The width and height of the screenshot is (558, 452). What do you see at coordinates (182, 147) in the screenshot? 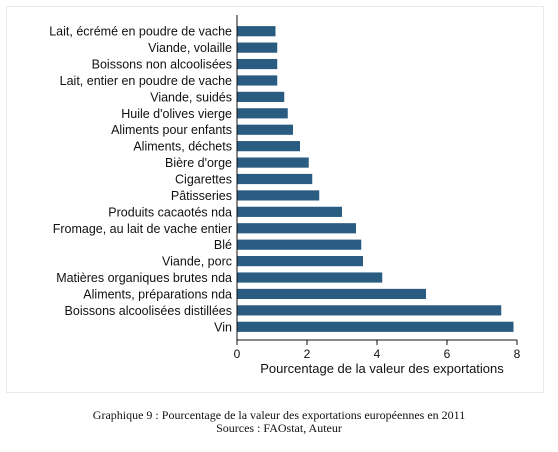
I see `category-label: Aliments, déchets` at bounding box center [182, 147].